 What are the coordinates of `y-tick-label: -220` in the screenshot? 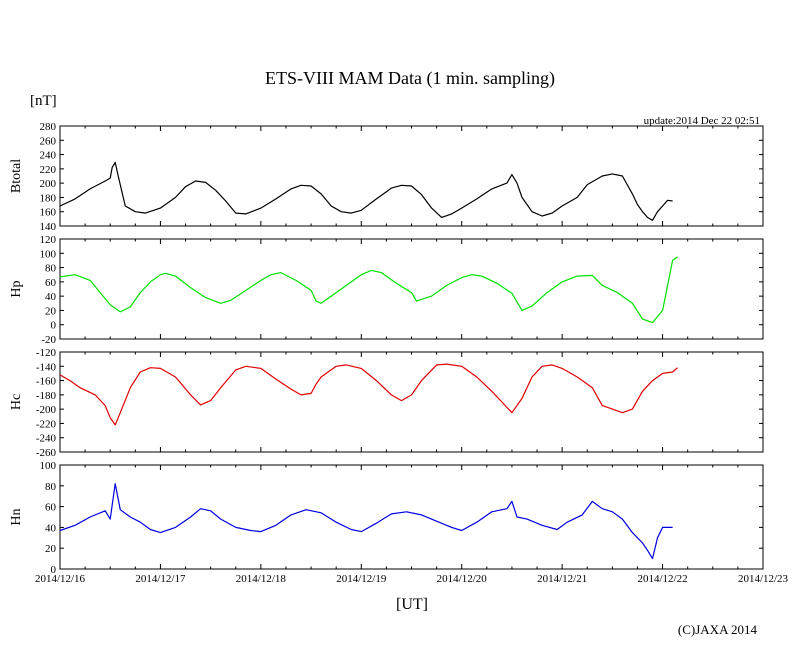 It's located at (46, 424).